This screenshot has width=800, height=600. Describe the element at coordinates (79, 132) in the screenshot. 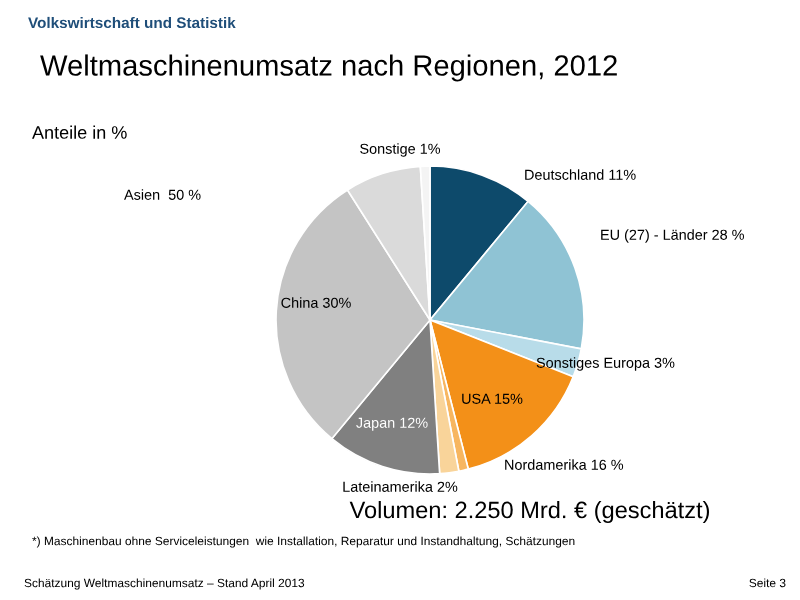

I see `text: Anteile in %` at that location.